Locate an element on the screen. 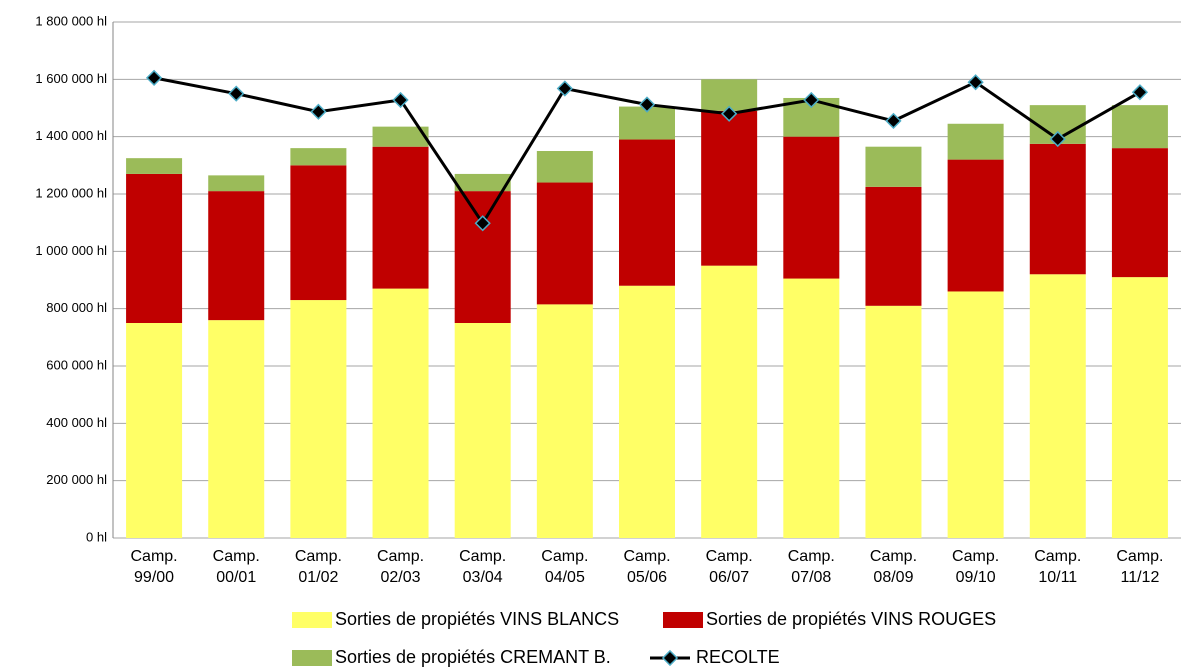  x-tick-label: Camp. 99/00 is located at coordinates (154, 567).